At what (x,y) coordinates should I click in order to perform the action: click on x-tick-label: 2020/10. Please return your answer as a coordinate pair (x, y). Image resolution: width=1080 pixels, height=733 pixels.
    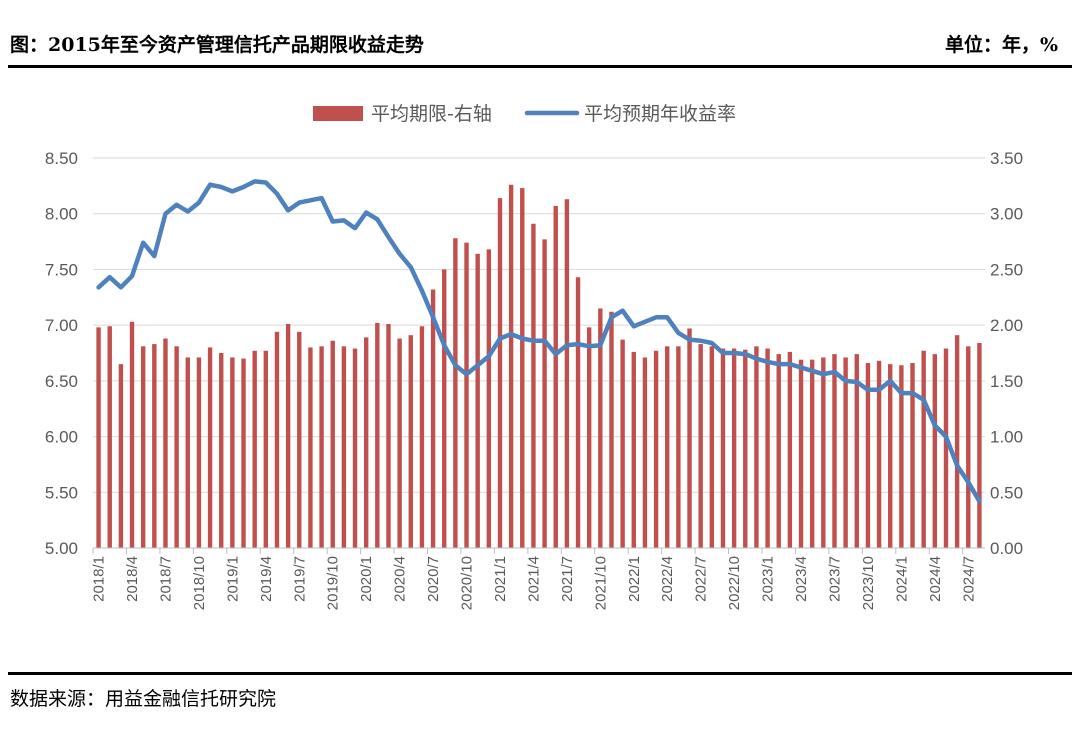
    Looking at the image, I should click on (467, 583).